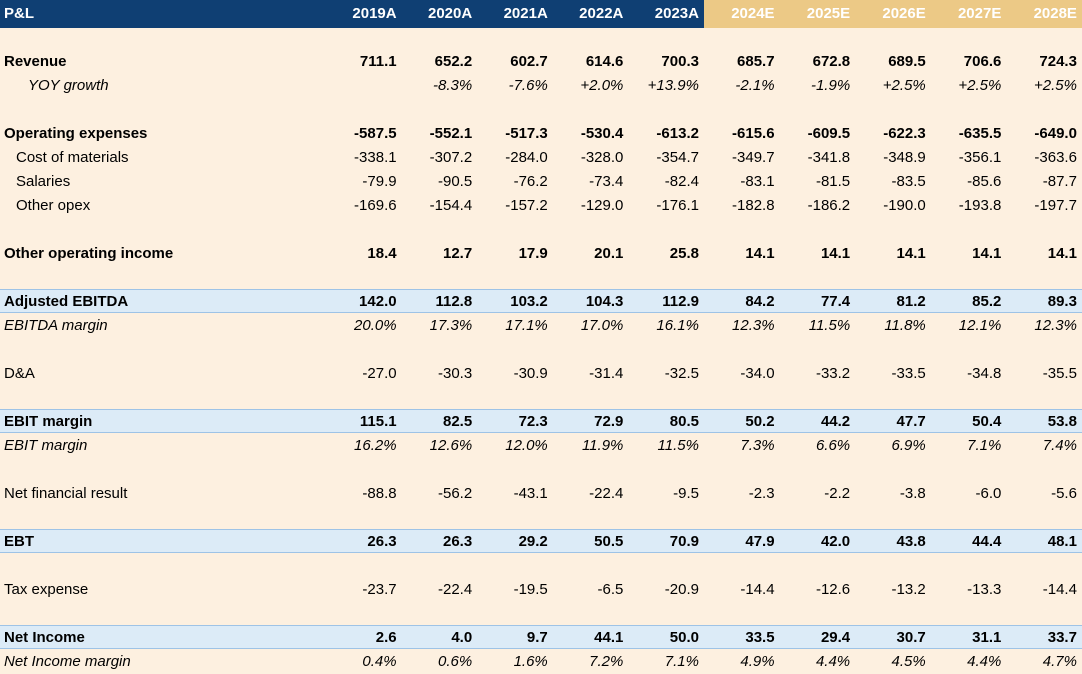  Describe the element at coordinates (830, 85) in the screenshot. I see `value-cell: -1.9%` at that location.